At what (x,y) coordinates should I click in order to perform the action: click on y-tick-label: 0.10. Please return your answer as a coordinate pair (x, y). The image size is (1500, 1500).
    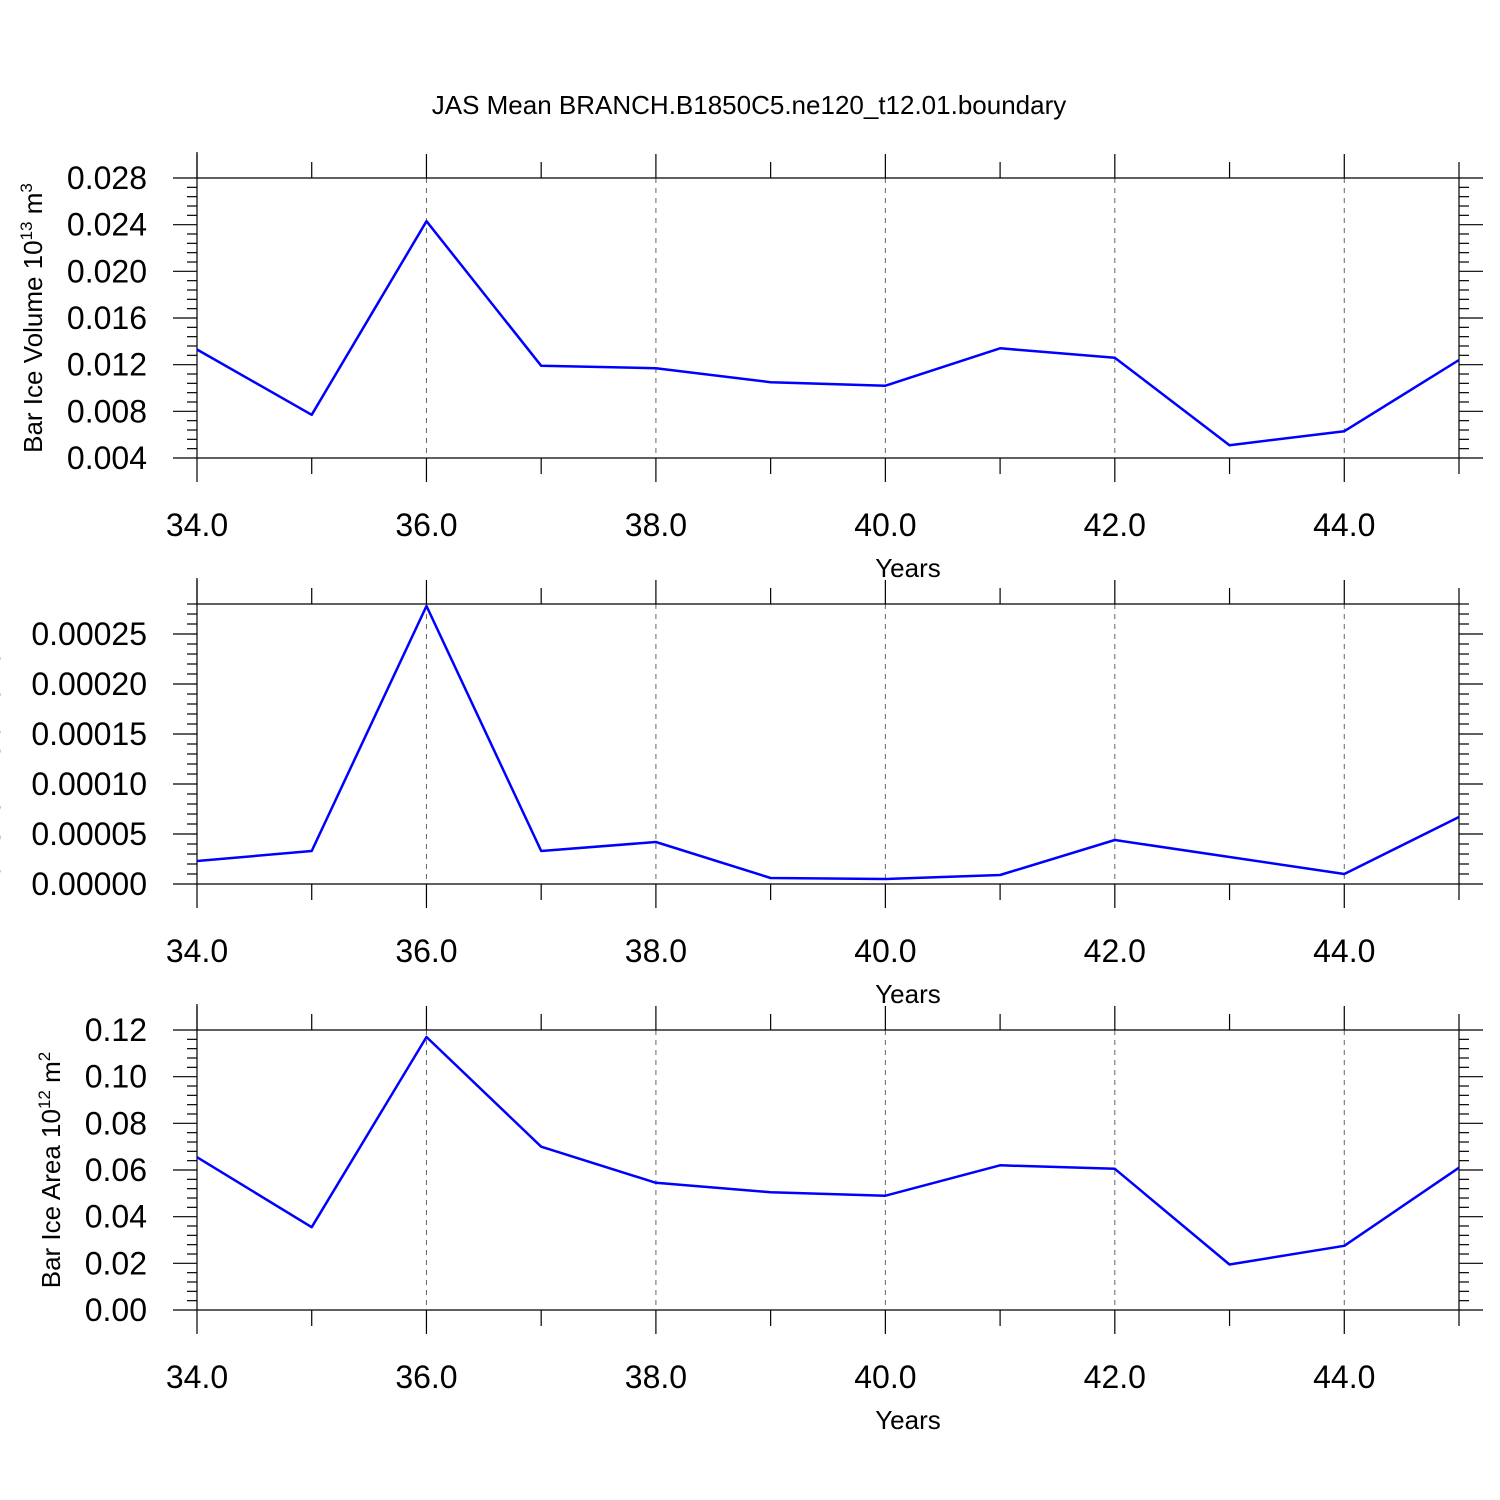
    Looking at the image, I should click on (116, 1077).